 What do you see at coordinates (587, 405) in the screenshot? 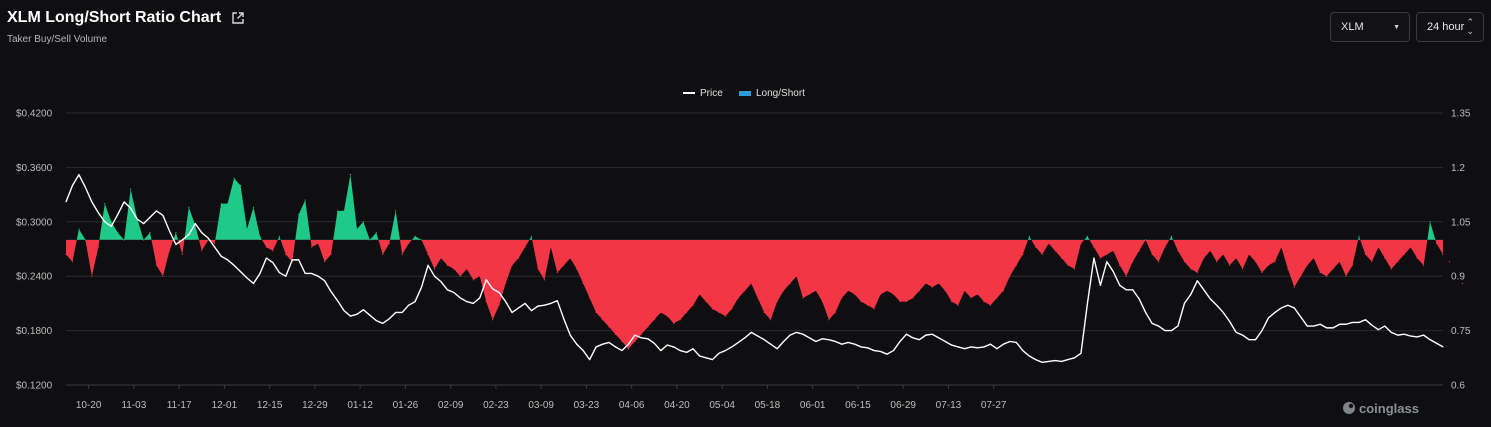
I see `x-axis-tick-label: 03-23` at bounding box center [587, 405].